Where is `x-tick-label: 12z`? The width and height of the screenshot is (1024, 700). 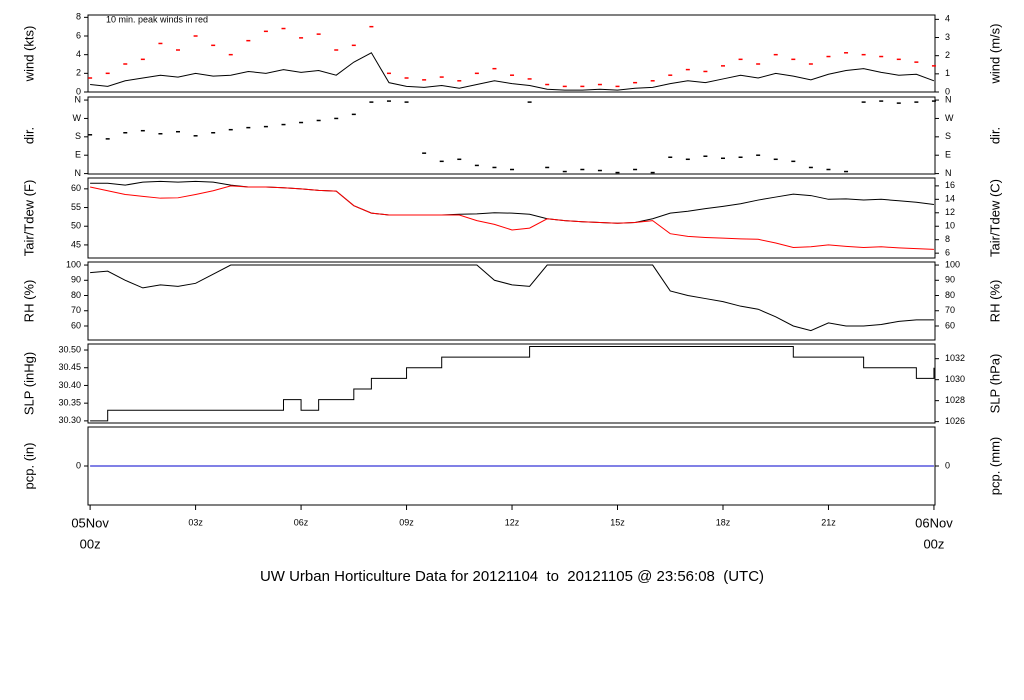
x-tick-label: 12z is located at coordinates (512, 522).